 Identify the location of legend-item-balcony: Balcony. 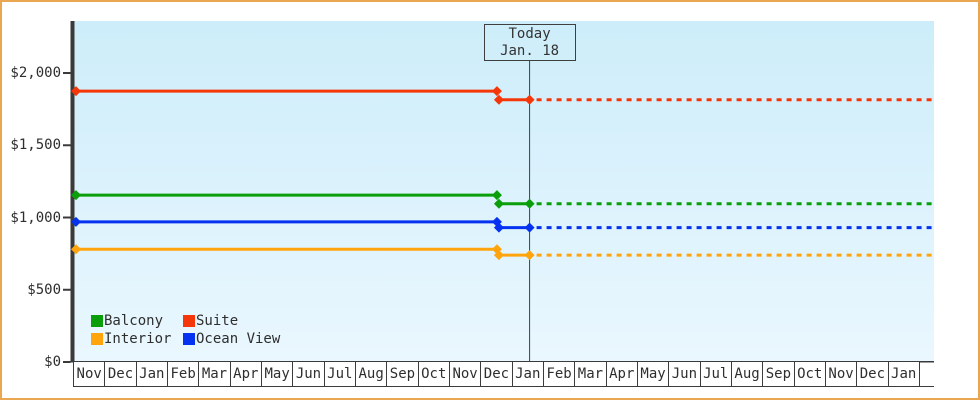
(137, 321).